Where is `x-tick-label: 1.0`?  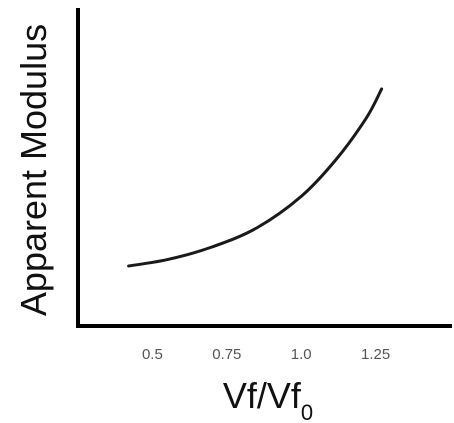
x-tick-label: 1.0 is located at coordinates (301, 354).